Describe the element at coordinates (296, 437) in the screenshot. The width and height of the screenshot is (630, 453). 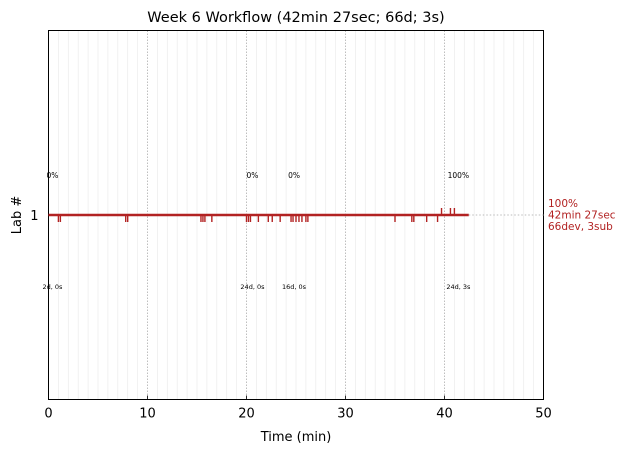
I see `x-axis-label: Time (min)` at that location.